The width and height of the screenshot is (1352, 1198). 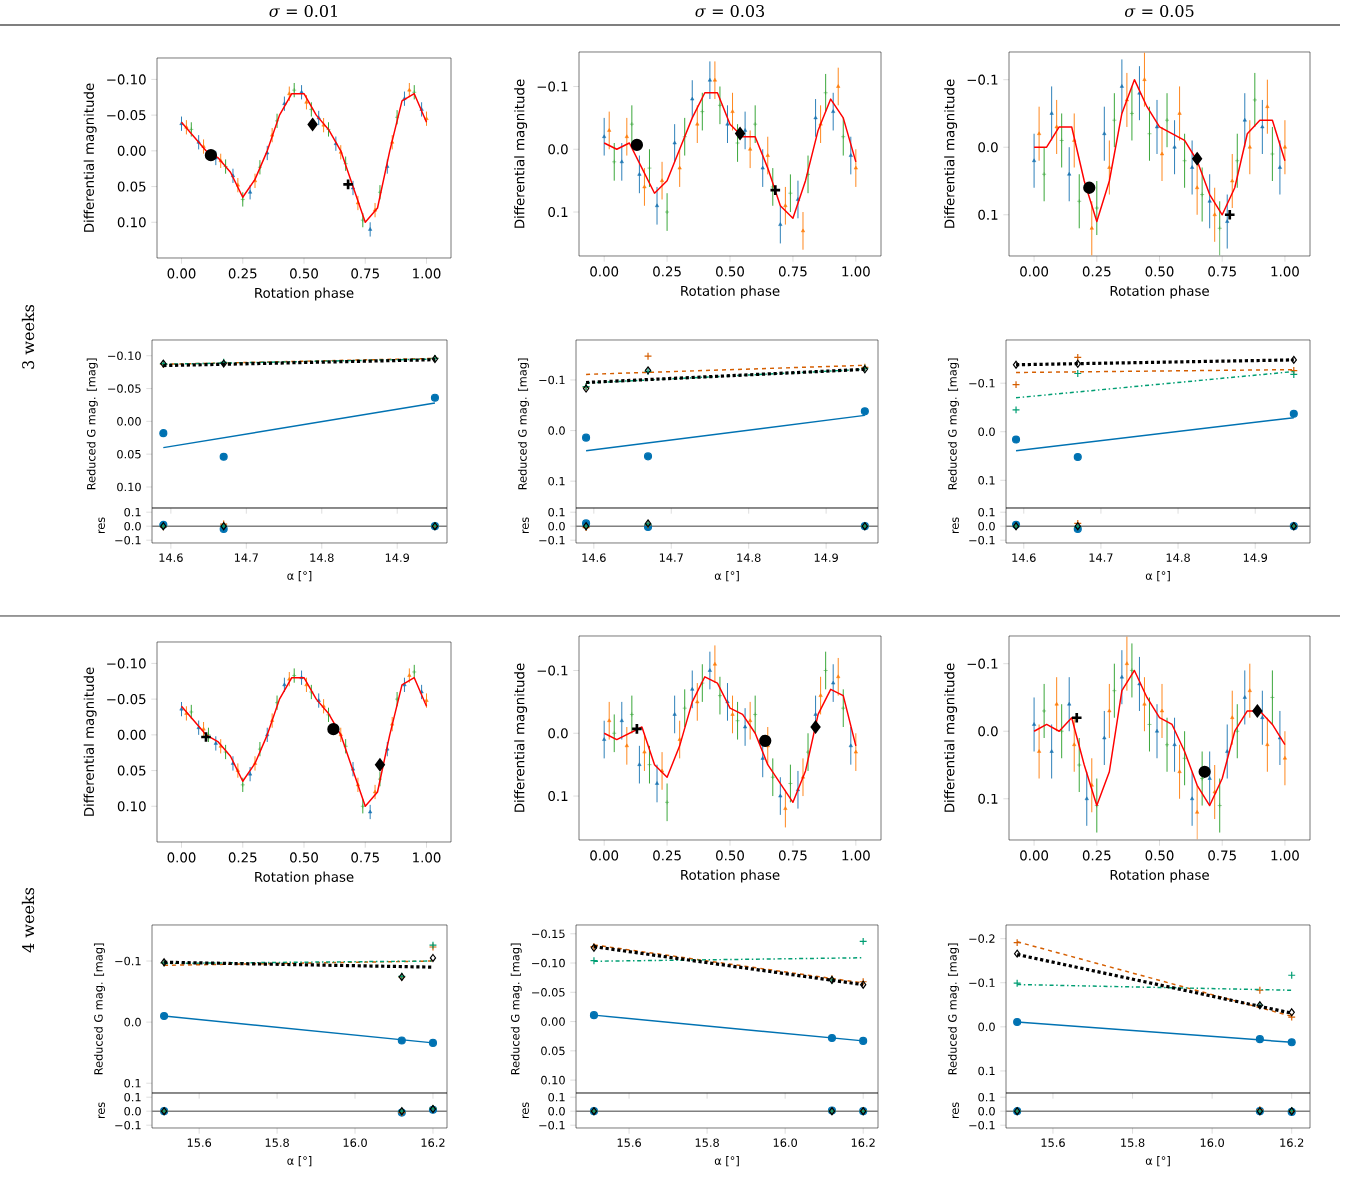 I want to click on y-tick-label: −0.15, so click(x=548, y=934).